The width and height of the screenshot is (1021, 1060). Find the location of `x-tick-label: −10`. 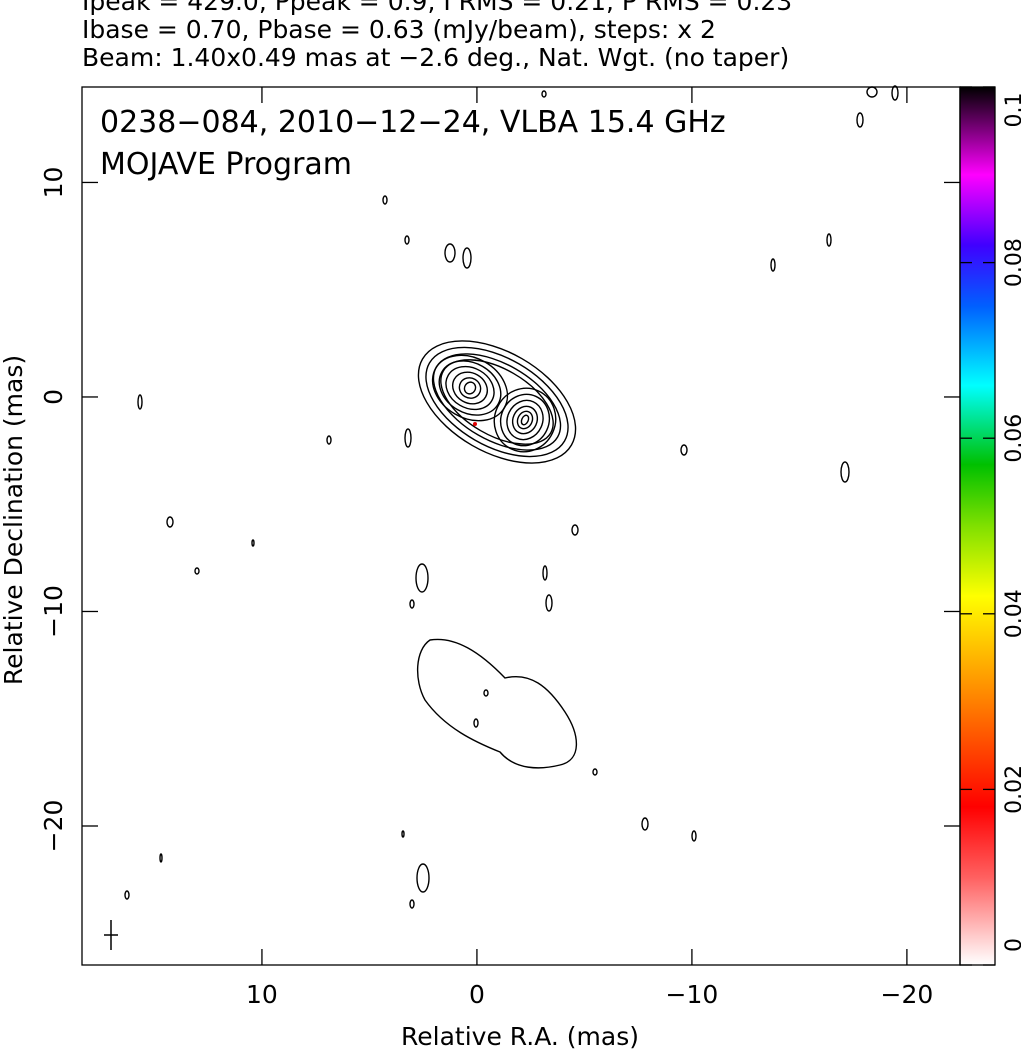

x-tick-label: −10 is located at coordinates (692, 994).